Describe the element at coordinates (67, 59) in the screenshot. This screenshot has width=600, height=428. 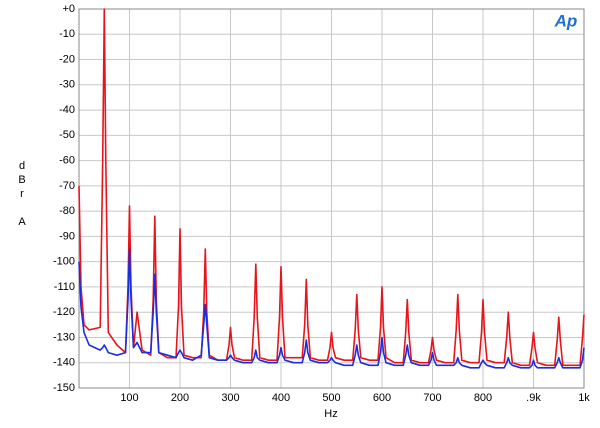
I see `y-tick-label: -20` at that location.